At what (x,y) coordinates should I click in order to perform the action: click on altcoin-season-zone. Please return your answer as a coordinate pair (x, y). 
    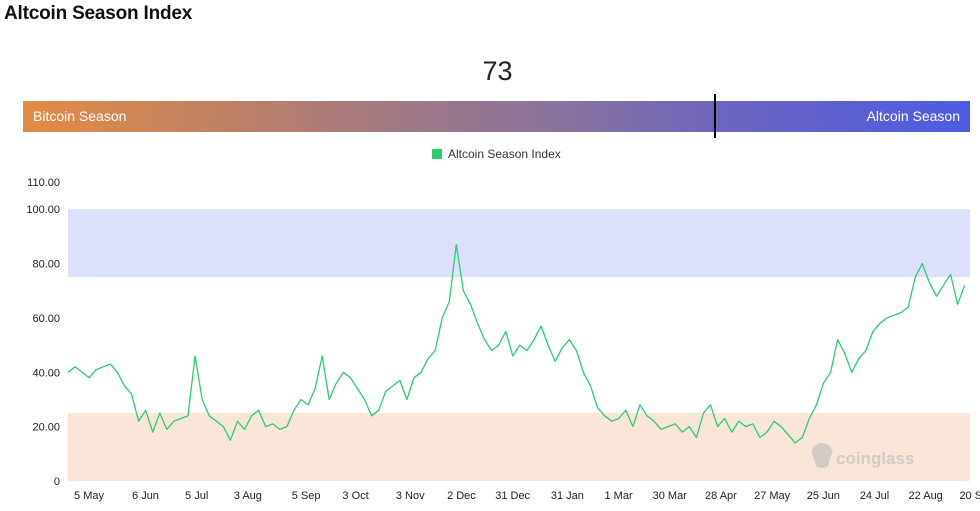
    Looking at the image, I should click on (519, 243).